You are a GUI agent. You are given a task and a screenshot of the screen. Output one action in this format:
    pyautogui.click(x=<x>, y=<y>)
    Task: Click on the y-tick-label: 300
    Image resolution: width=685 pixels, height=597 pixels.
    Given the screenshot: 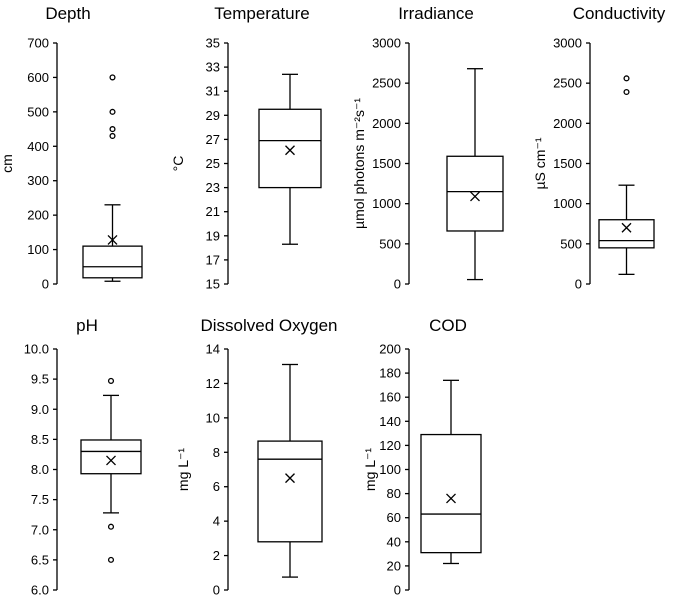 What is the action you would take?
    pyautogui.click(x=38, y=180)
    